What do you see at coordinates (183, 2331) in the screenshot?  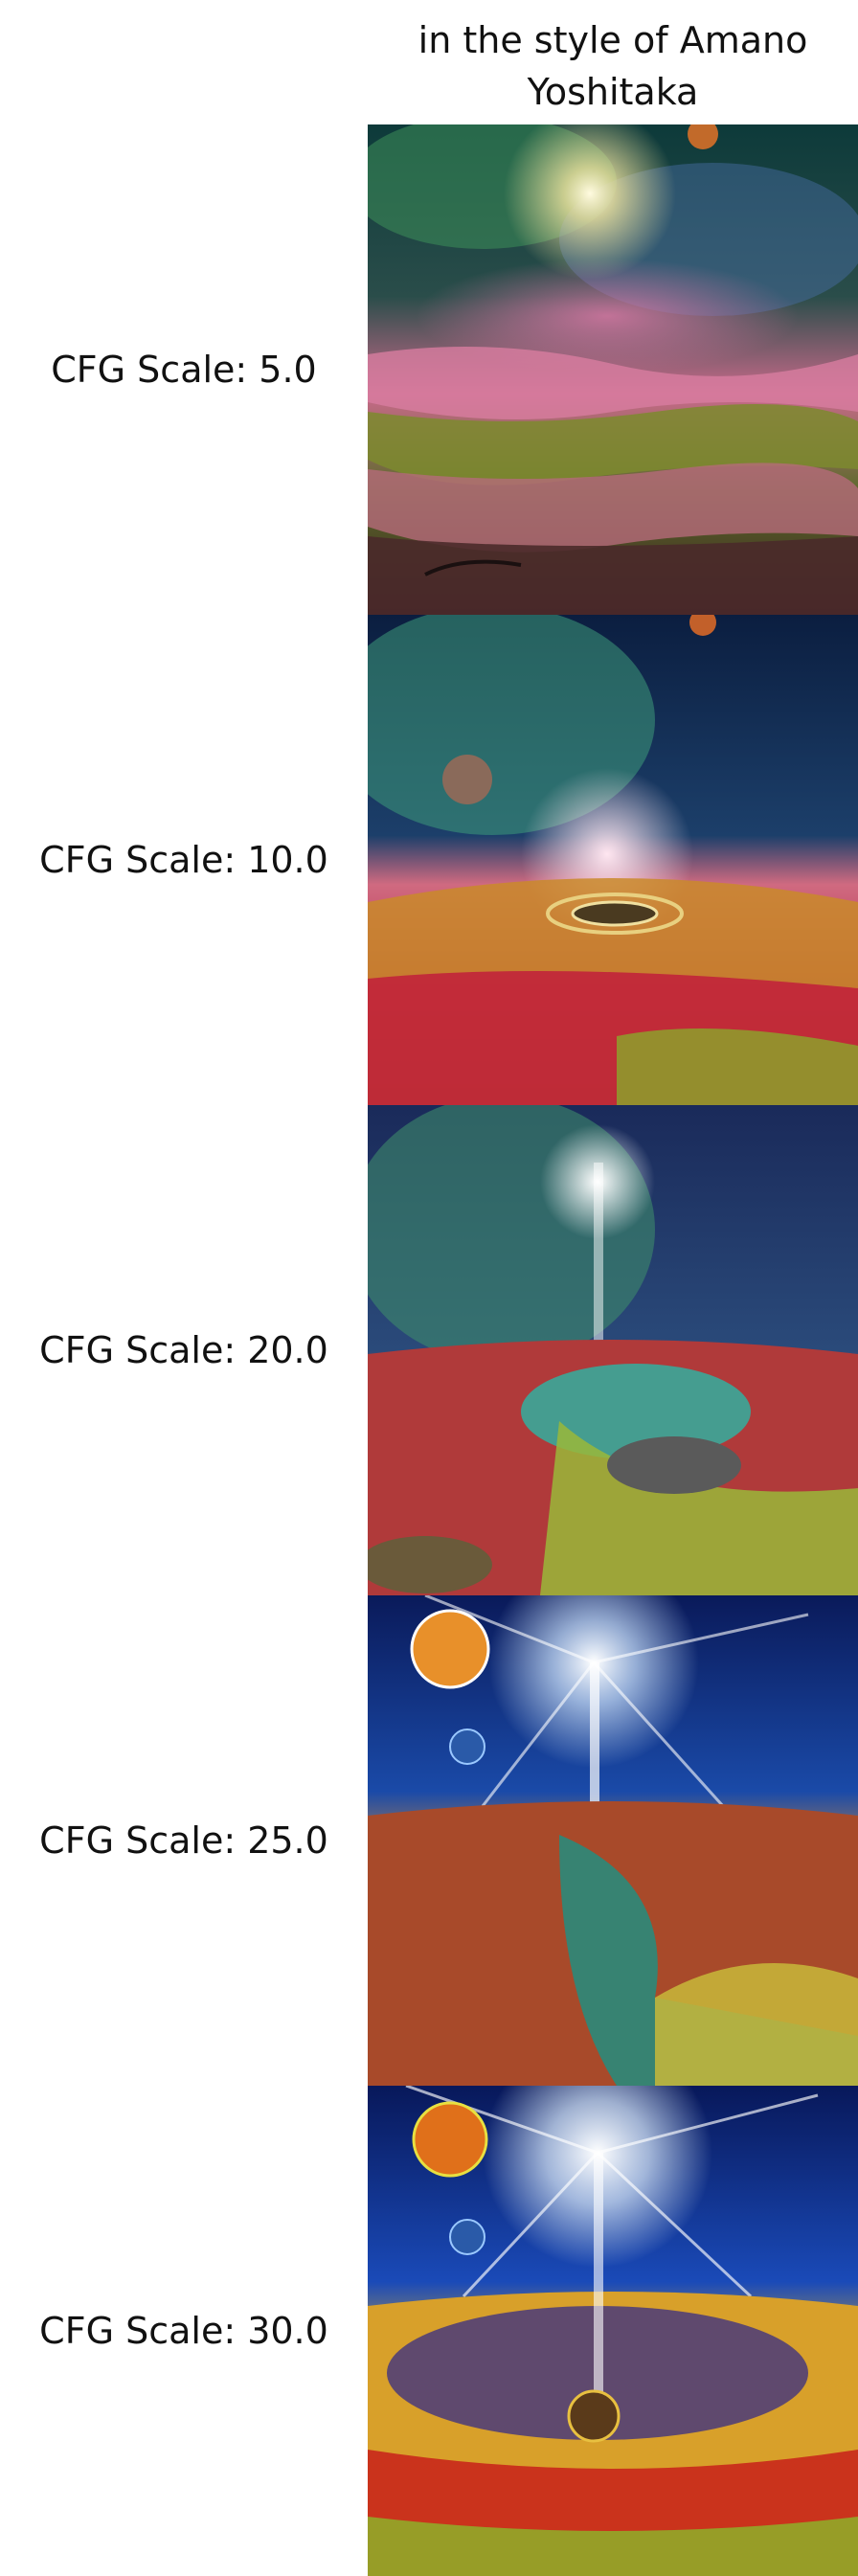 I see `row-label: CFG Scale: 30.0` at bounding box center [183, 2331].